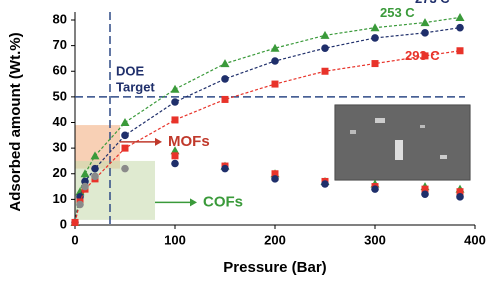 The width and height of the screenshot is (503, 286). I want to click on series-label: 293 C, so click(422, 55).